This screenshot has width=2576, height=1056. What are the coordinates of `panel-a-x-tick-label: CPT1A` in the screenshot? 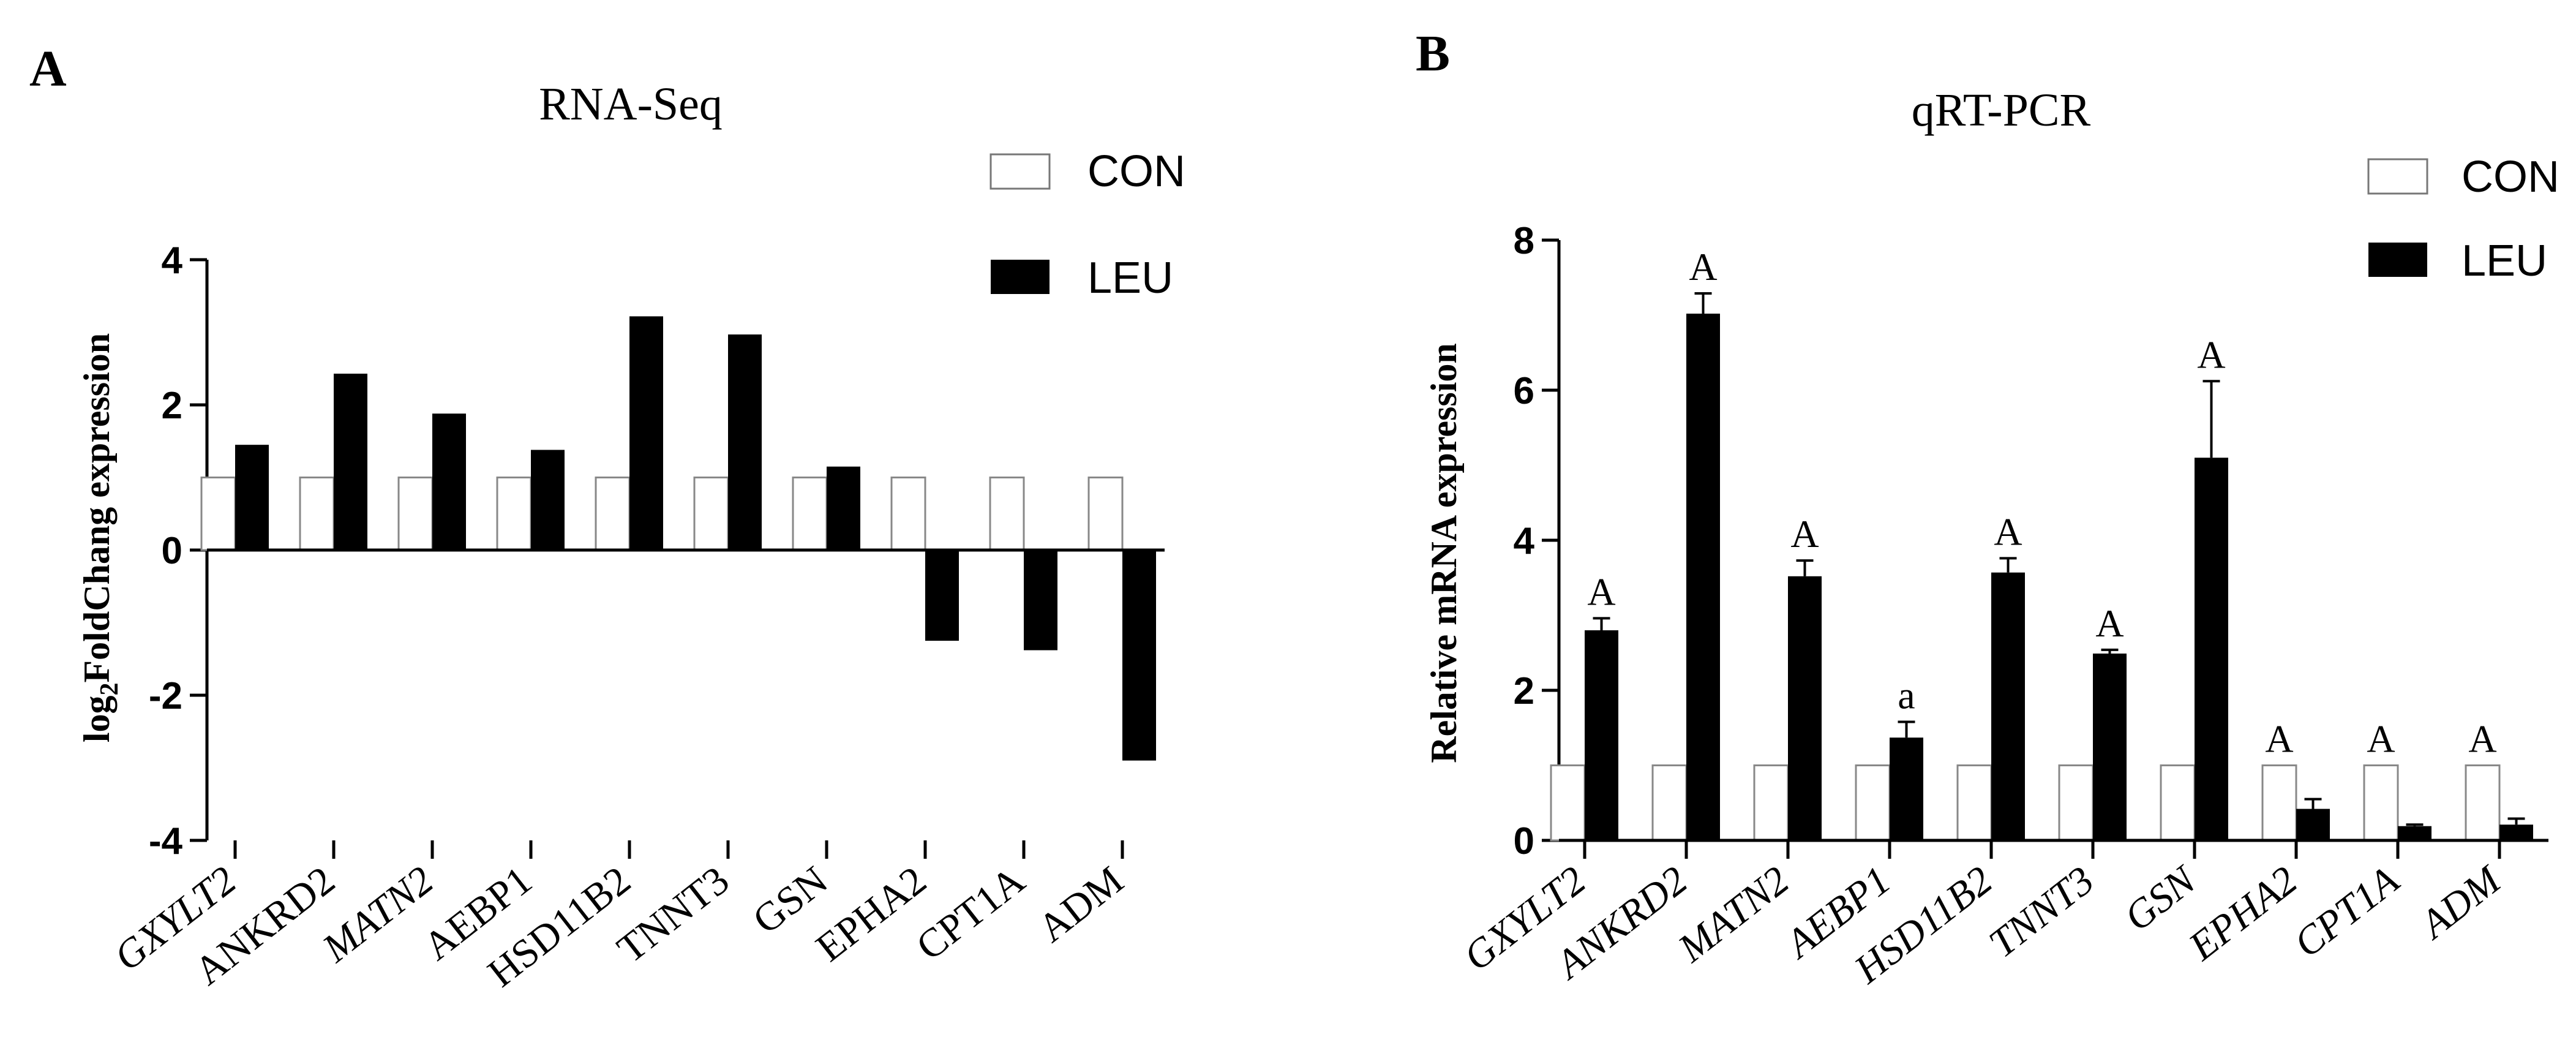 It's located at (970, 913).